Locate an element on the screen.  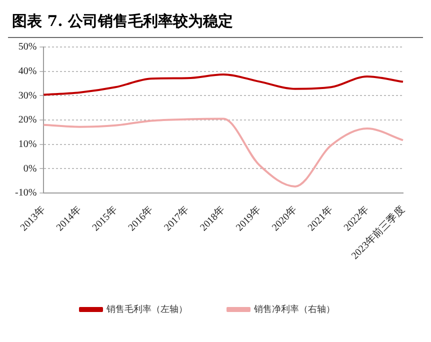
line-series is located at coordinates (223, 85).